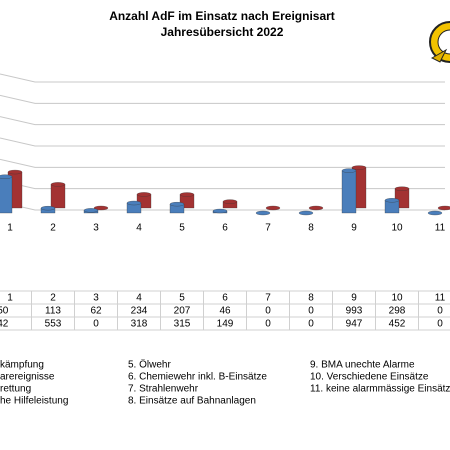 This screenshot has width=450, height=450. What do you see at coordinates (354, 324) in the screenshot?
I see `table-value: 947` at bounding box center [354, 324].